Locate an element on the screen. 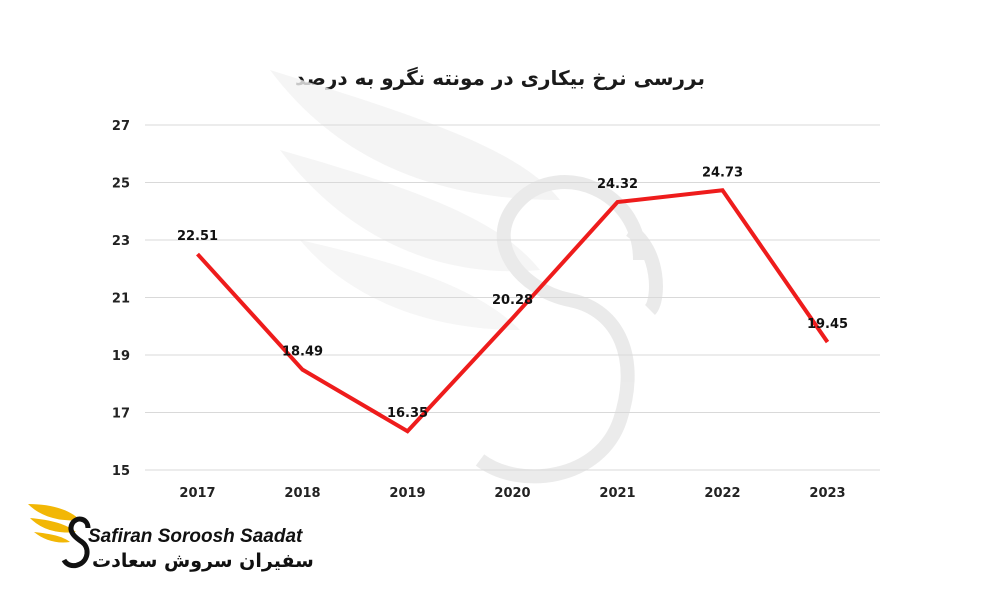 This screenshot has height=600, width=1000. y-axis: 15 17 19 21 23 25 27 is located at coordinates (121, 299).